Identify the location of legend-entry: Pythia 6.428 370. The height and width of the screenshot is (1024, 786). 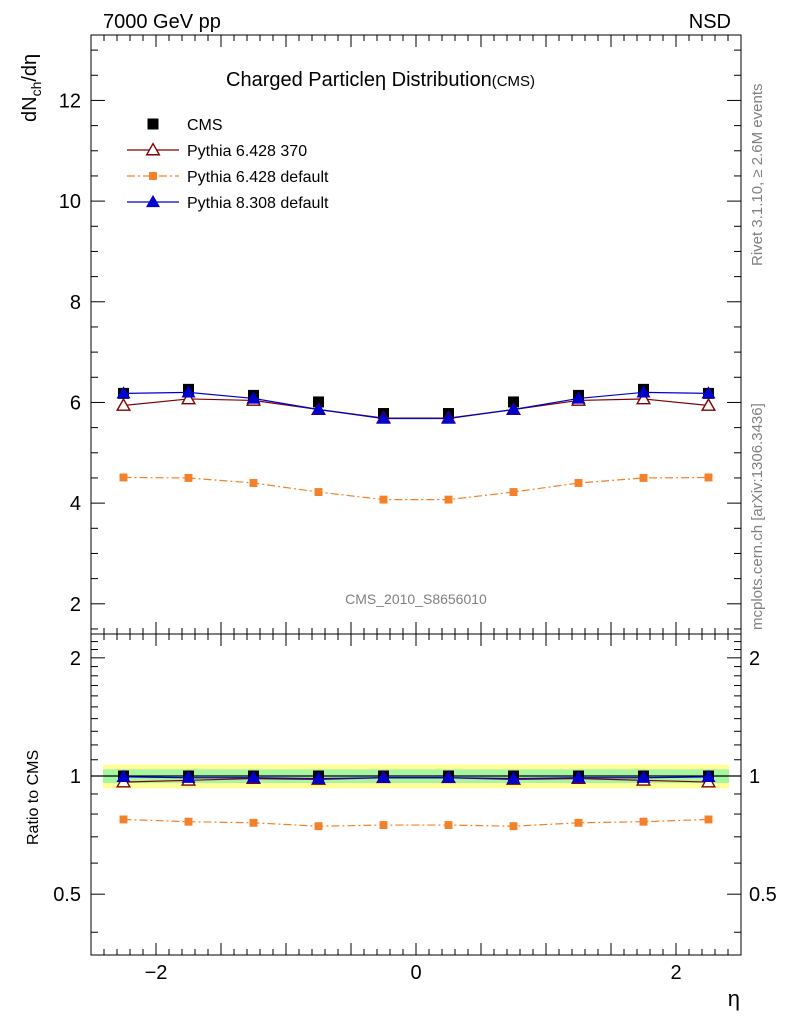
(217, 151).